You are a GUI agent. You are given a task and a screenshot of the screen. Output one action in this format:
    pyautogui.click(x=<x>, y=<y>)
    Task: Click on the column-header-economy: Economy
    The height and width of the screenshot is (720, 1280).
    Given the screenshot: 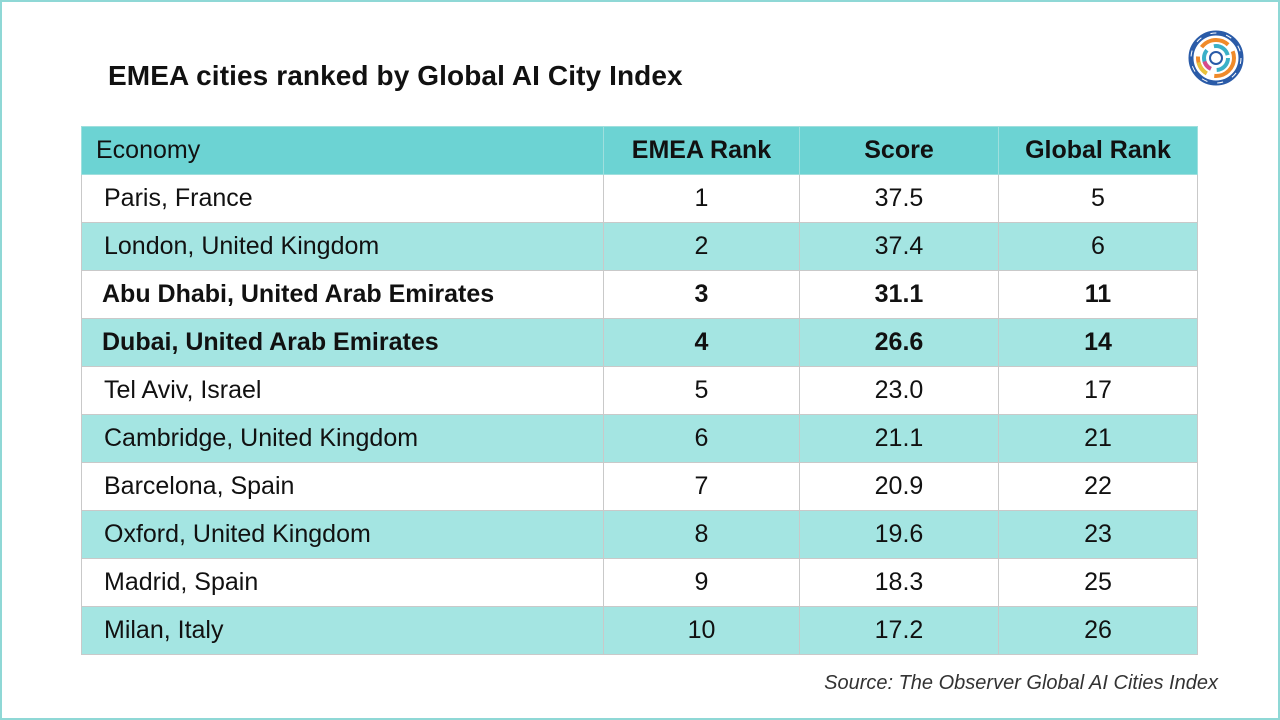 What is the action you would take?
    pyautogui.click(x=342, y=150)
    